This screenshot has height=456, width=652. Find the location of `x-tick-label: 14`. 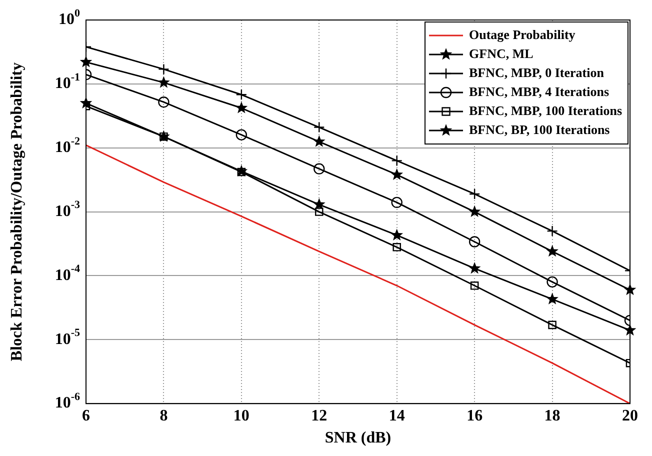

x-tick-label: 14 is located at coordinates (396, 415).